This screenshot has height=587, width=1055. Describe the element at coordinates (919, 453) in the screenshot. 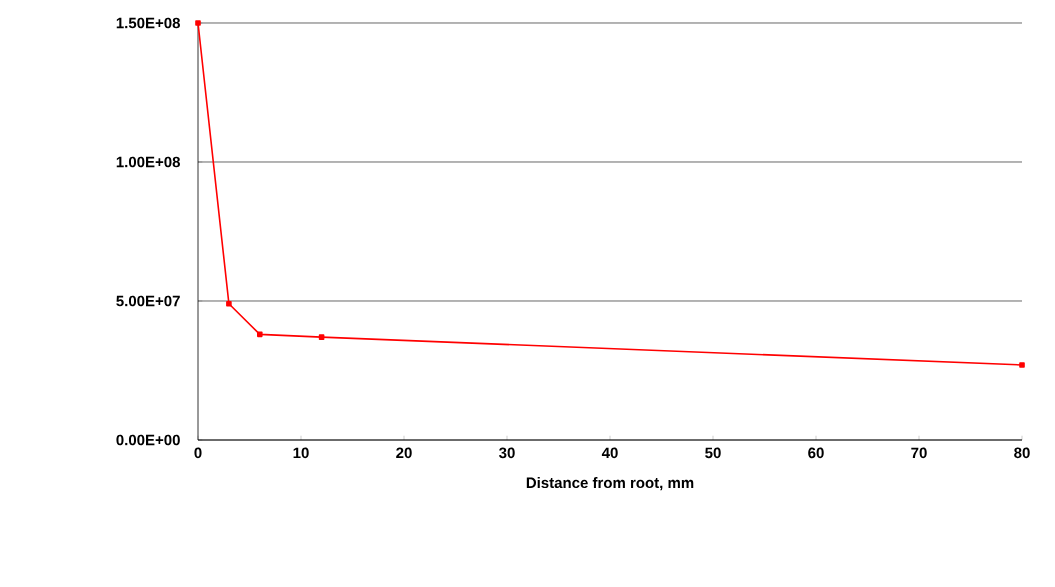

I see `x-tick-label: 70` at that location.